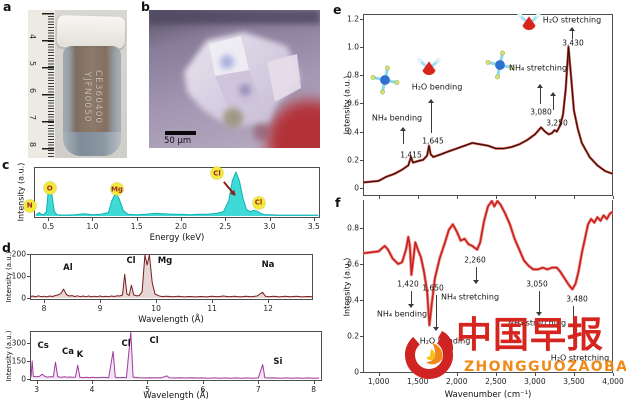 This screenshot has height=406, width=626. Describe the element at coordinates (177, 238) in the screenshot. I see `c-x-axis-label: Energy (keV)` at that location.